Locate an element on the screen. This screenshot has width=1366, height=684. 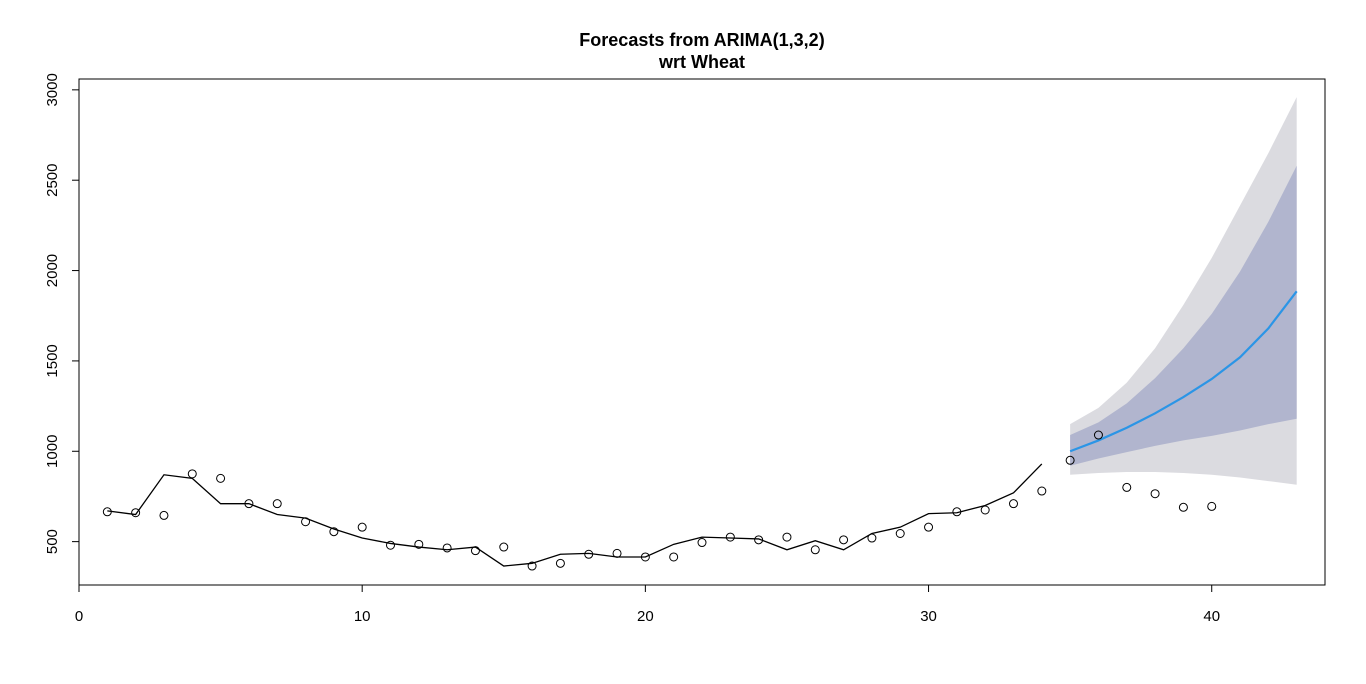
x-tick-label: 20 is located at coordinates (645, 616).